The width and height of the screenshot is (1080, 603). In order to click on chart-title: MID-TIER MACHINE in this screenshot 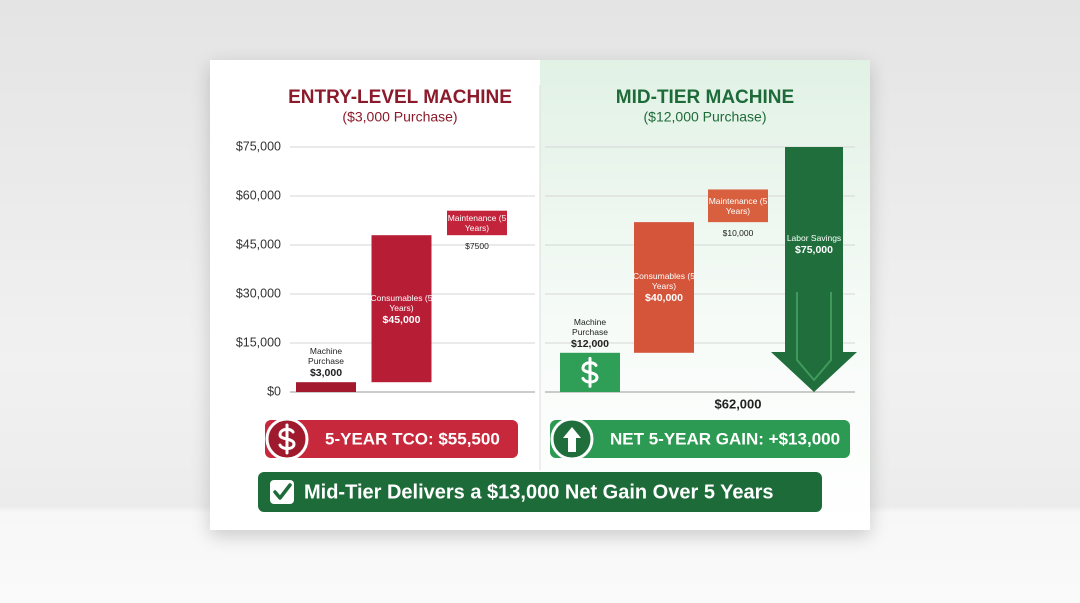, I will do `click(705, 97)`.